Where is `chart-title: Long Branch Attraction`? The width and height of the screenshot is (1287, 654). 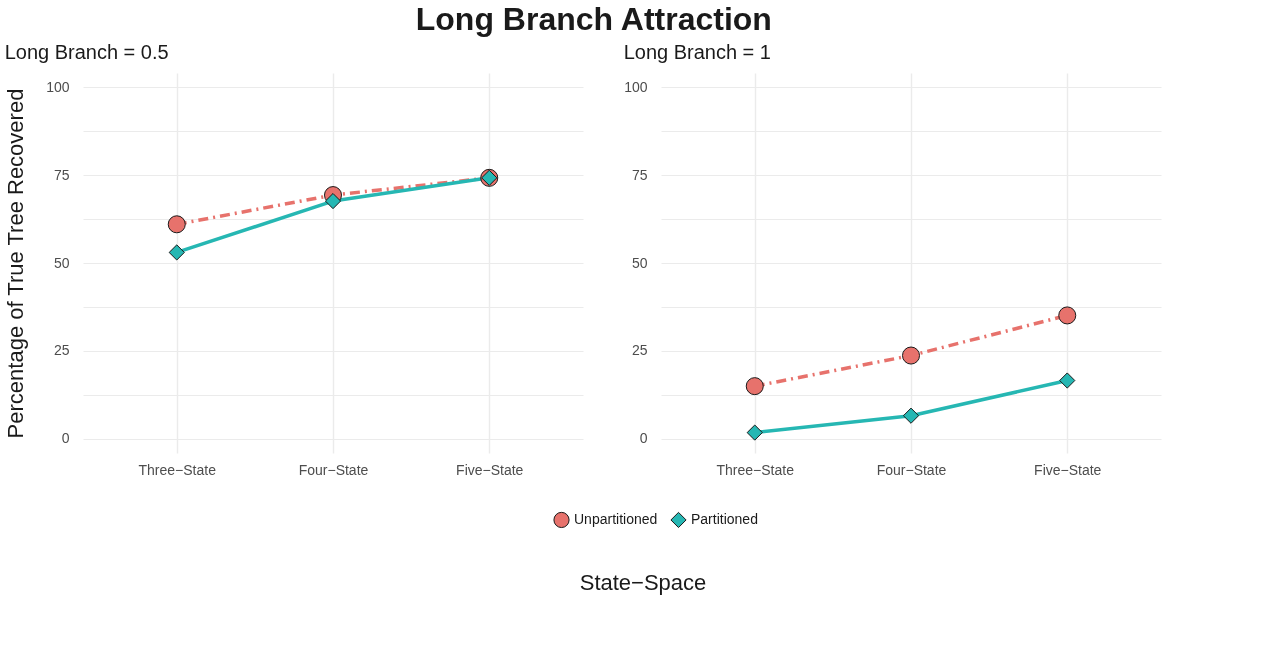
chart-title: Long Branch Attraction is located at coordinates (593, 19).